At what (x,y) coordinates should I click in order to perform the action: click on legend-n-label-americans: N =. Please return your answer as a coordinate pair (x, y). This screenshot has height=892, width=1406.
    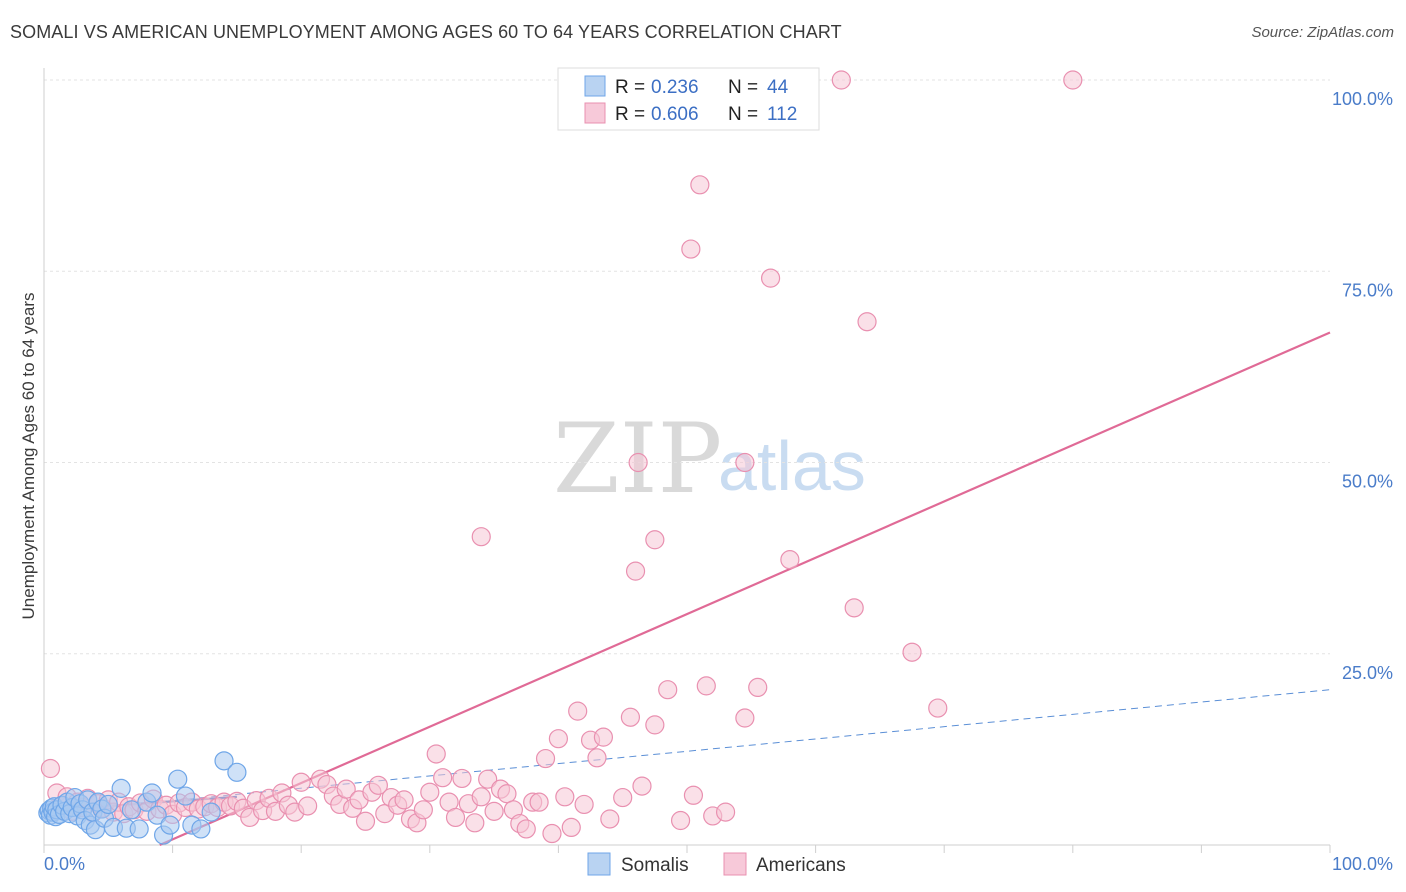
    Looking at the image, I should click on (743, 114).